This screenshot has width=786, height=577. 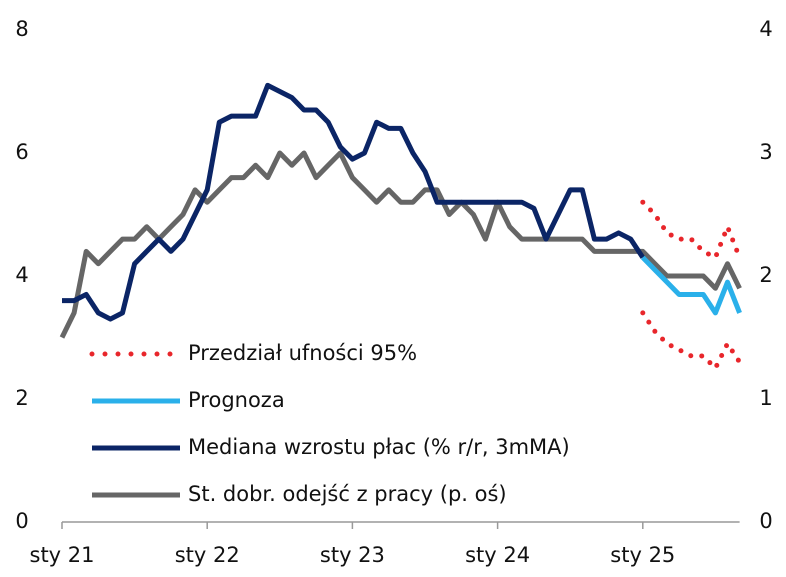 What do you see at coordinates (21, 275) in the screenshot?
I see `y-tick-label: 4` at bounding box center [21, 275].